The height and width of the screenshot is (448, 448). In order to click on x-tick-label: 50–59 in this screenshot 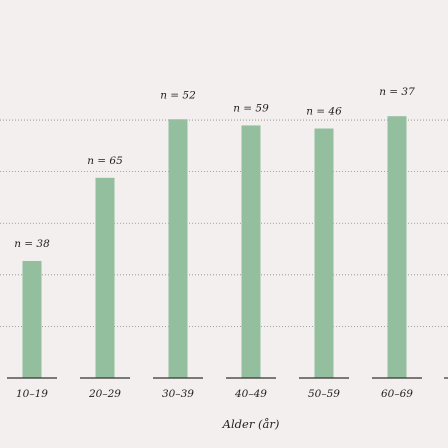, I will do `click(324, 394)`.